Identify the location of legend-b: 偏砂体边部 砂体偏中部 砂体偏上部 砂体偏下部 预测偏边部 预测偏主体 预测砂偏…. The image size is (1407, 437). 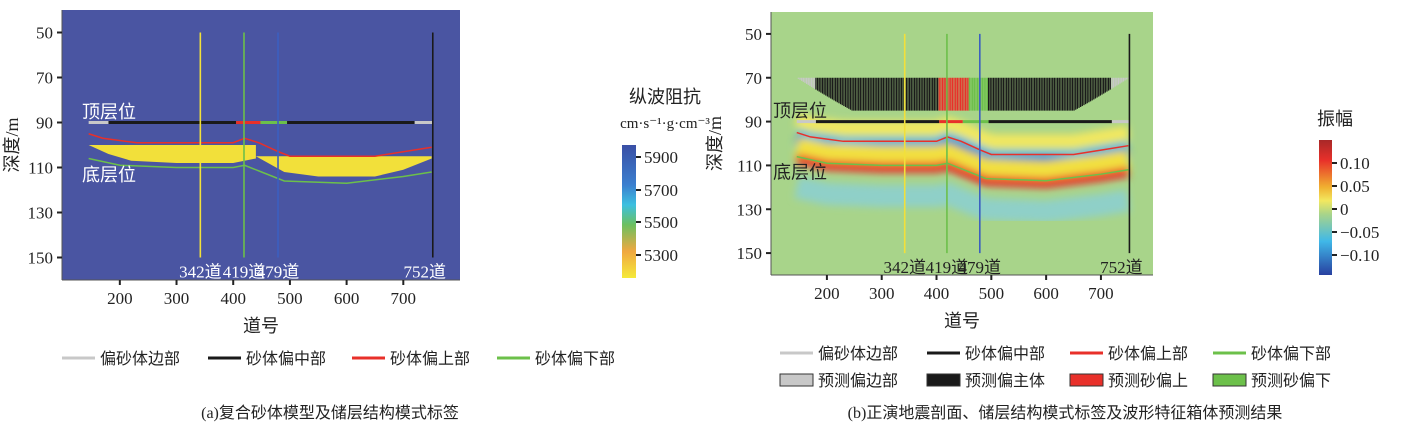
(1055, 367).